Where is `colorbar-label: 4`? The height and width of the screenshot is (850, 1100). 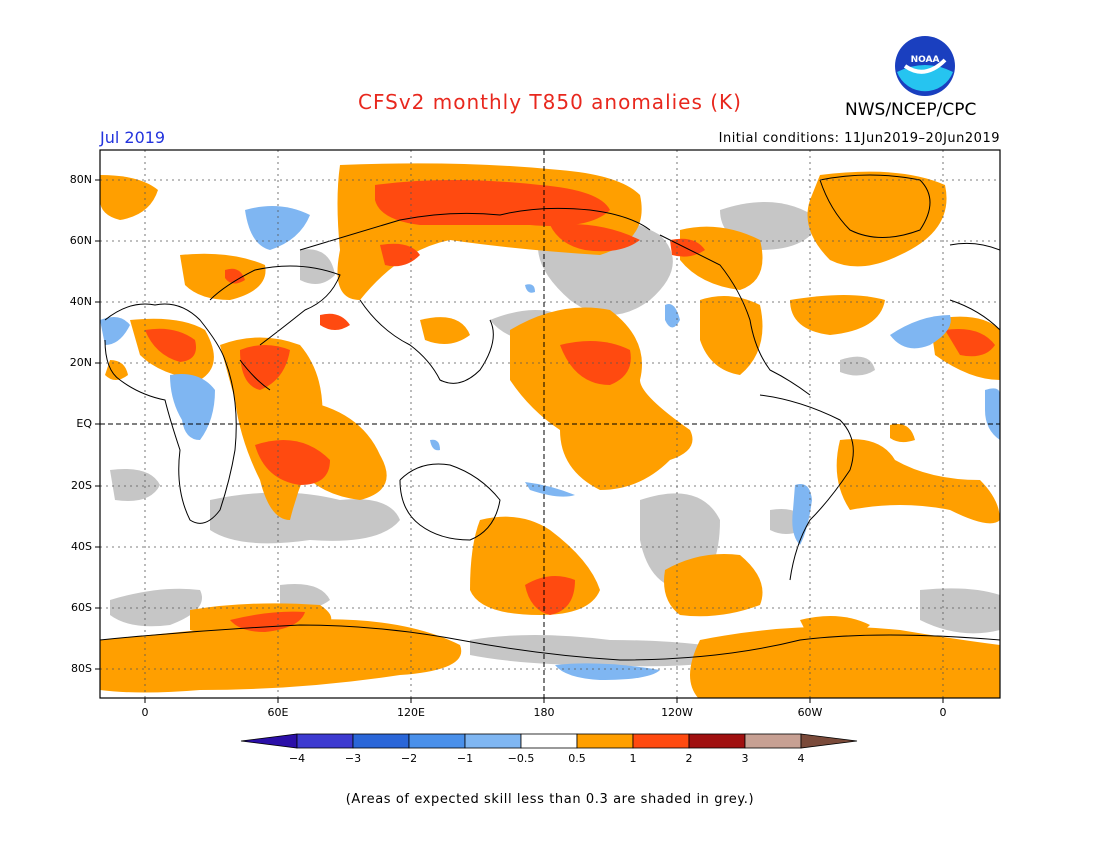
colorbar-label: 4 is located at coordinates (801, 758).